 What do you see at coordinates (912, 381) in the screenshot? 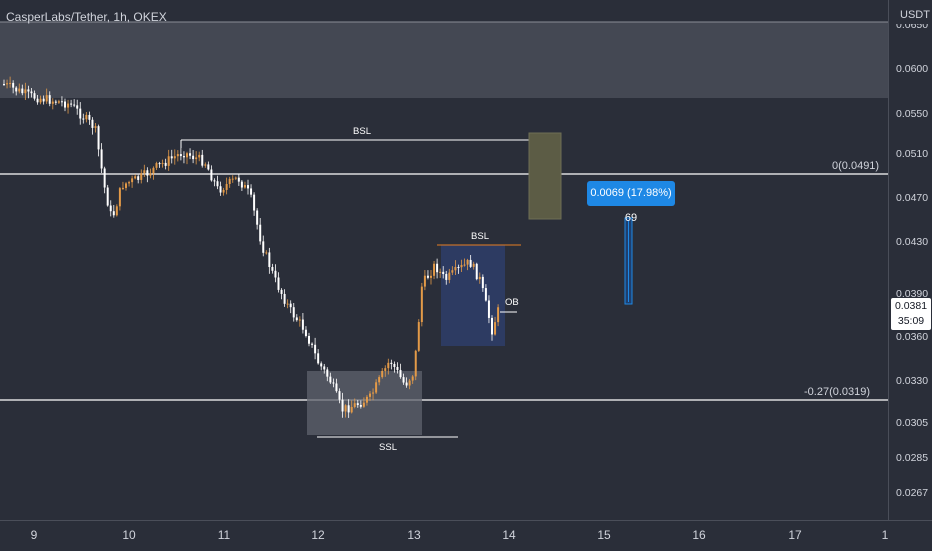
I see `price-axis-label: 0.0330` at bounding box center [912, 381].